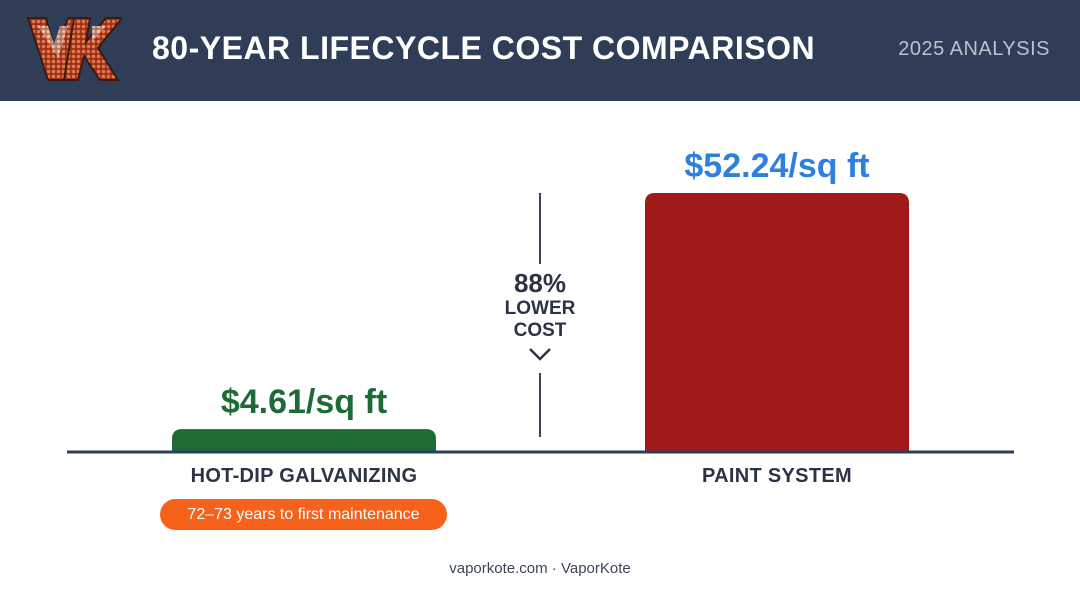  I want to click on category-label-paint: PAINT SYSTEM, so click(777, 476).